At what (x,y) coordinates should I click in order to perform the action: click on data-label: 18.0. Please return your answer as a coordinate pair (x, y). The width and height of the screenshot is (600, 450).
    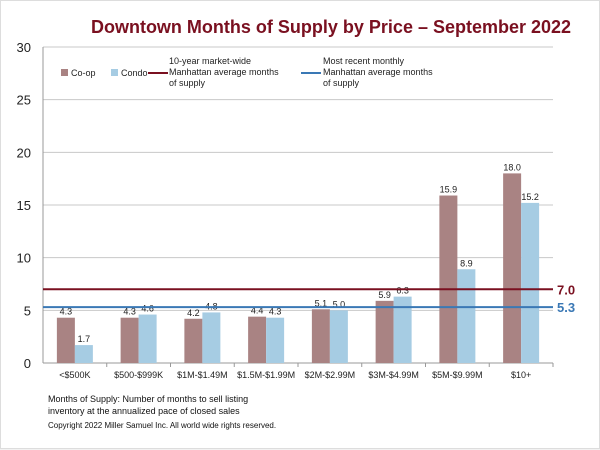
    Looking at the image, I should click on (512, 167).